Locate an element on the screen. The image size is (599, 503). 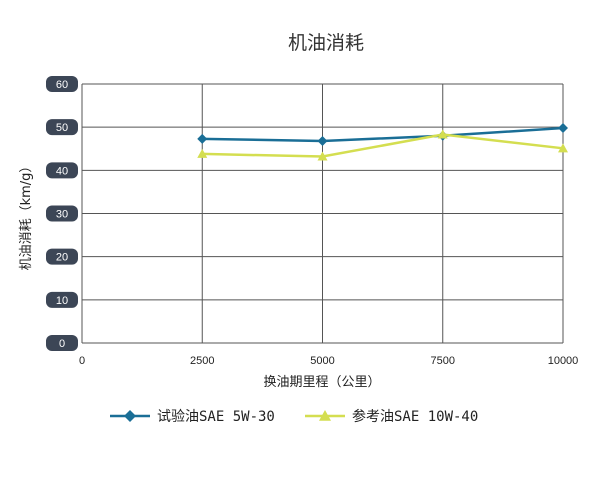
series-group is located at coordinates (382, 145).